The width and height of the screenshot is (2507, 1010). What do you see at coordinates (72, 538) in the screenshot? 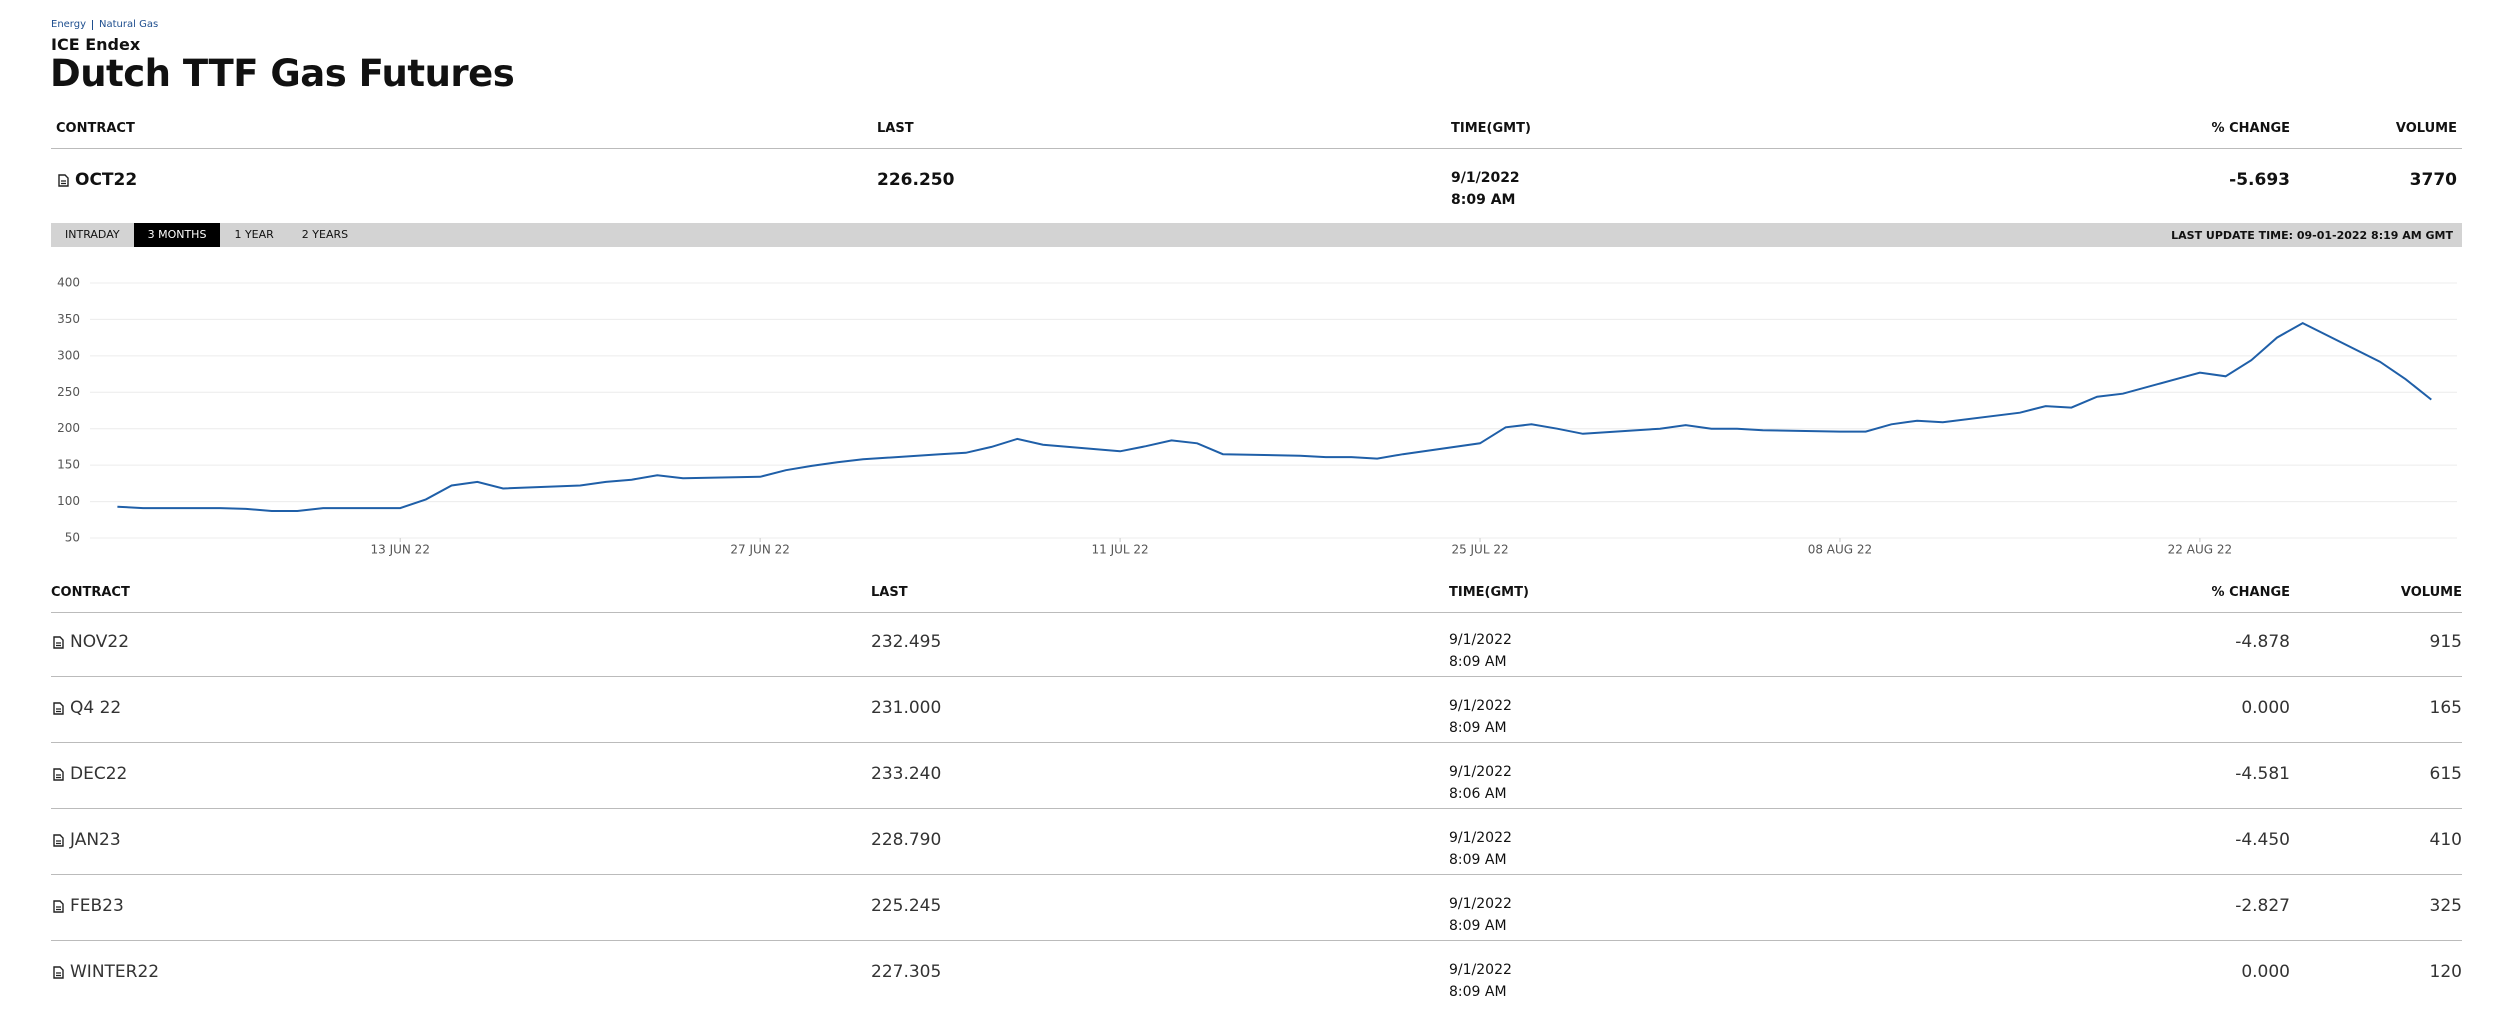
I see `y-tick-label: 50` at bounding box center [72, 538].